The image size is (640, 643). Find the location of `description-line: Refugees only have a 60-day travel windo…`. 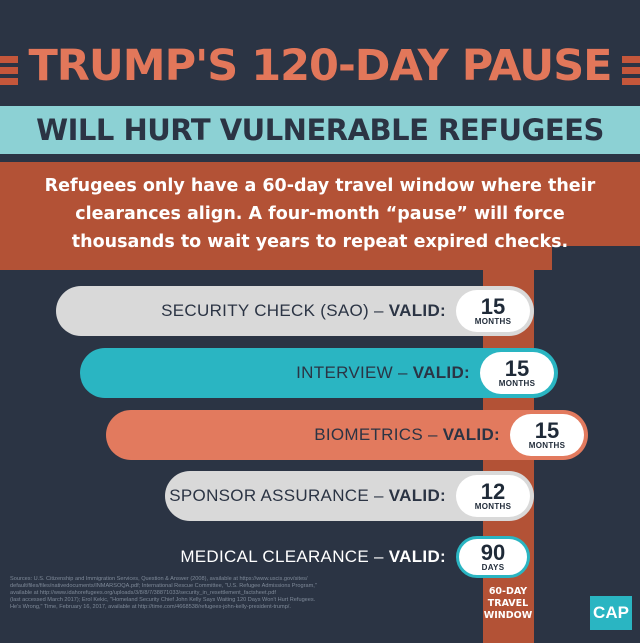

description-line: Refugees only have a 60-day travel windo… is located at coordinates (320, 186).